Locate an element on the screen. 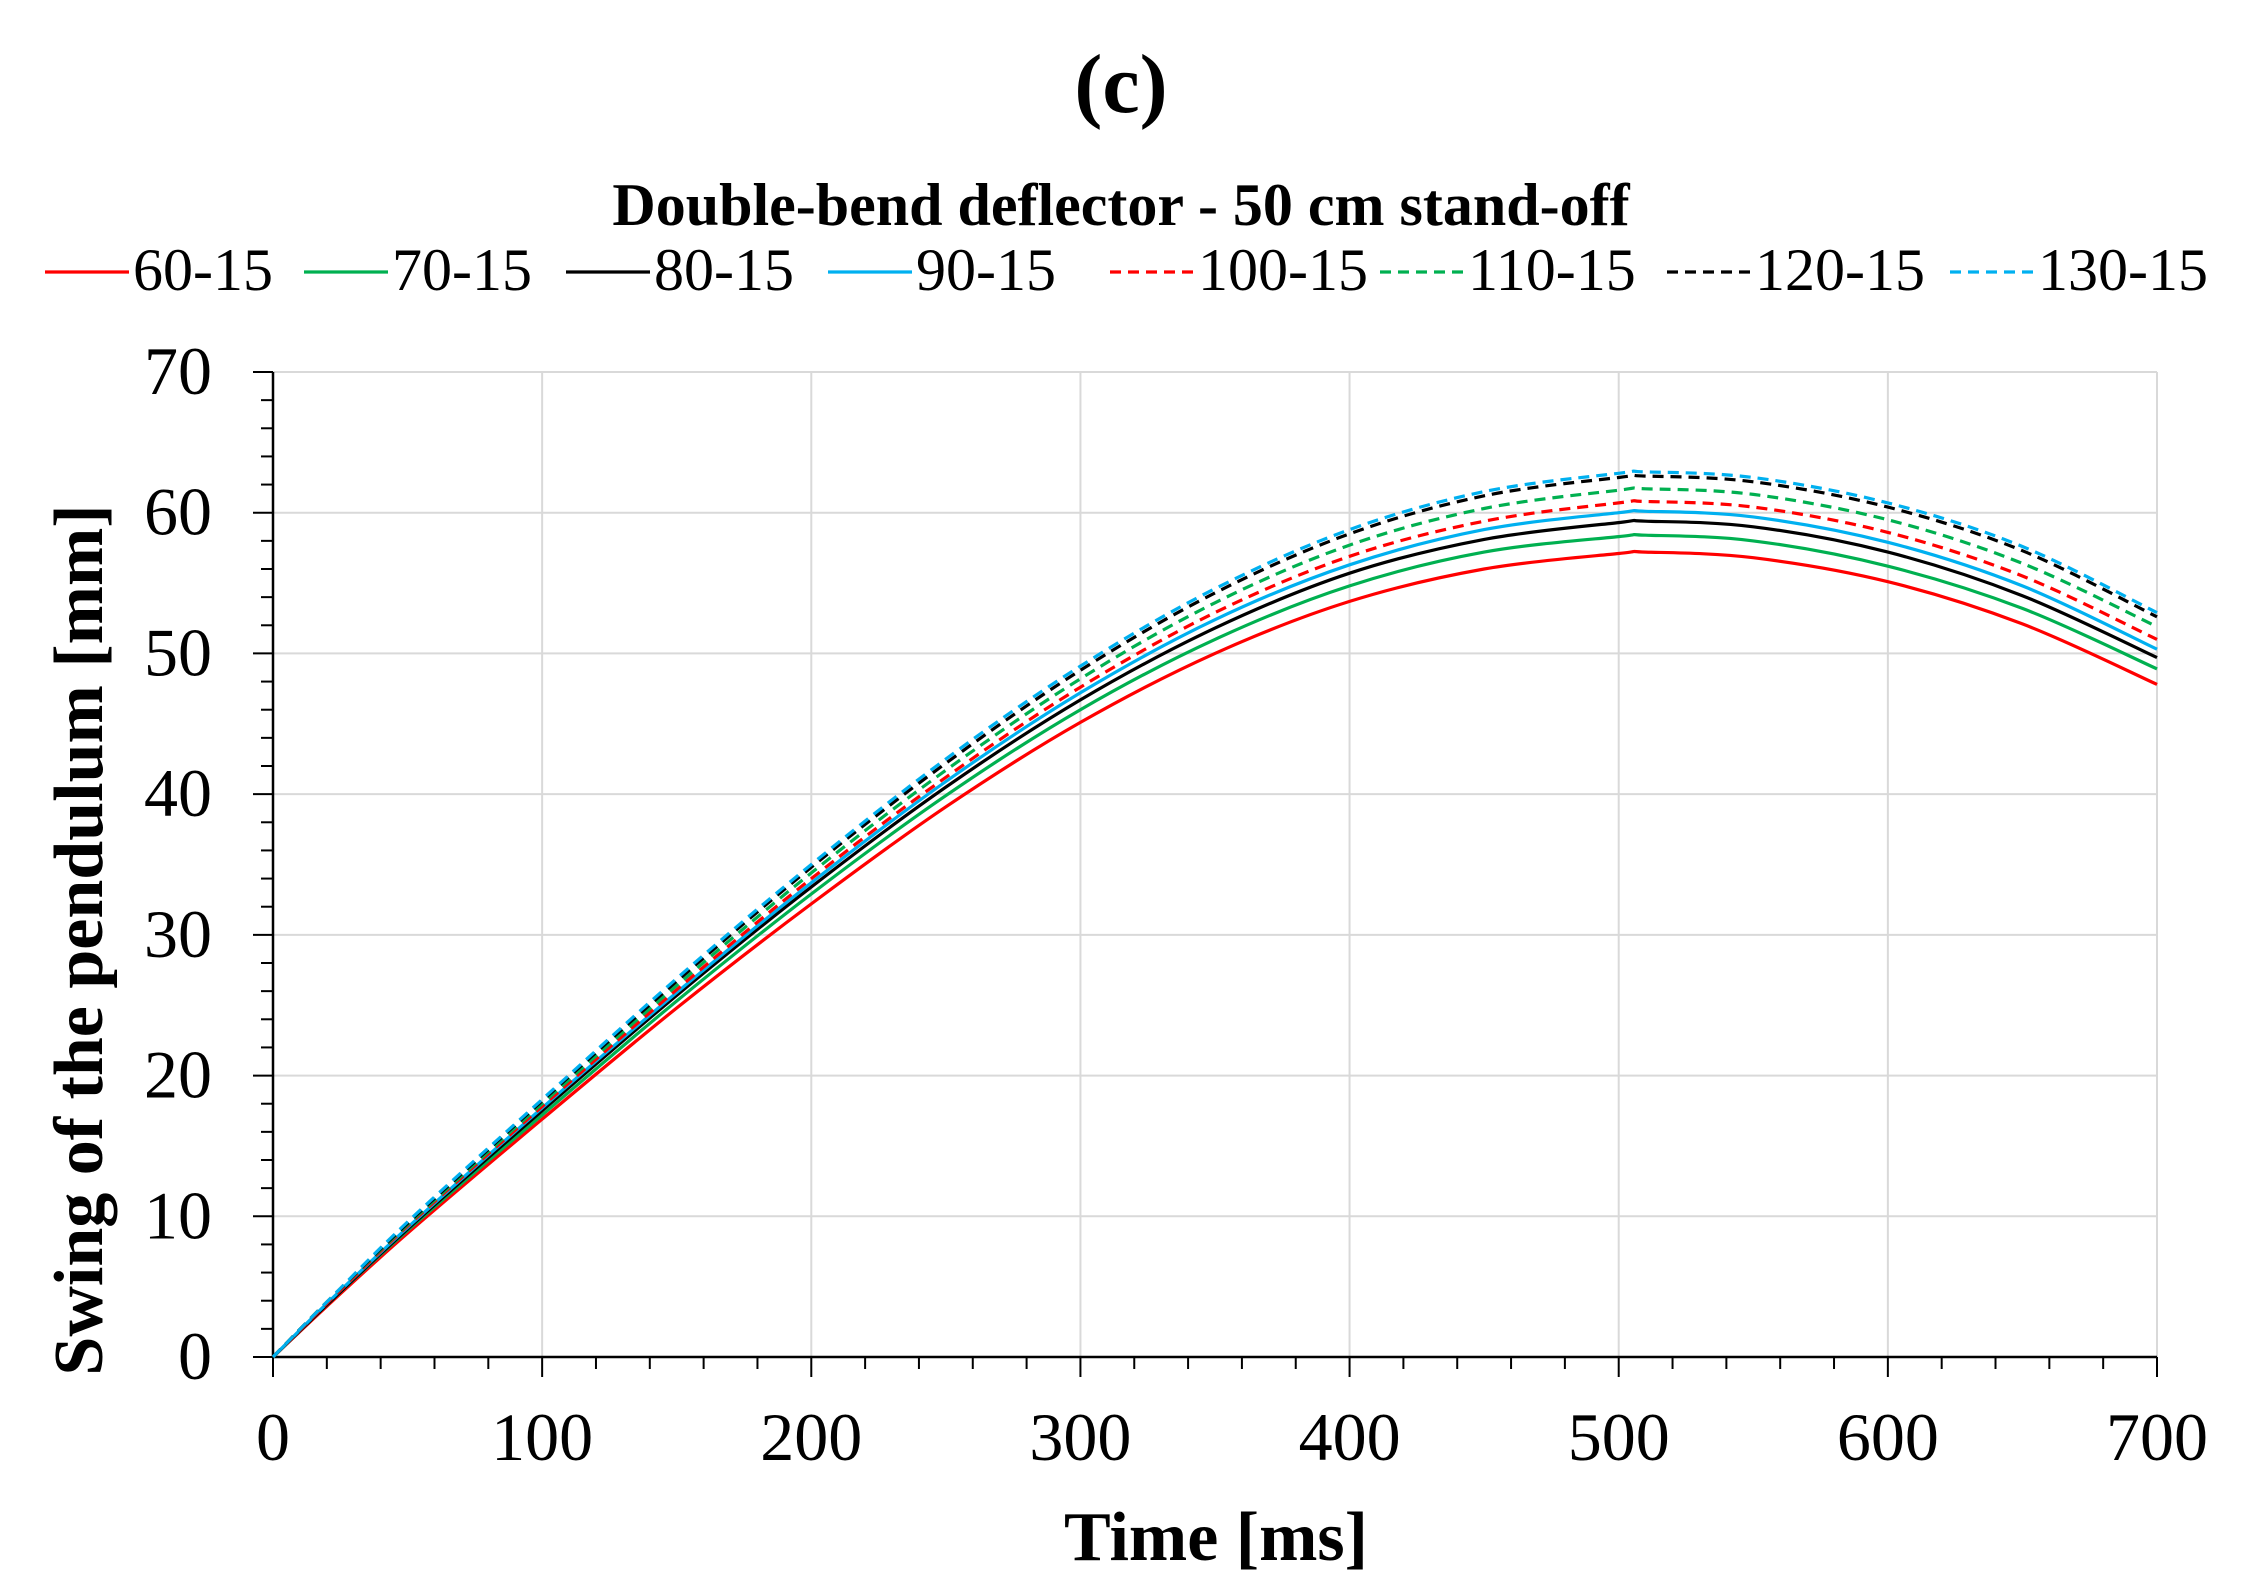  legend-item-70-15: 70-15 is located at coordinates (418, 270).